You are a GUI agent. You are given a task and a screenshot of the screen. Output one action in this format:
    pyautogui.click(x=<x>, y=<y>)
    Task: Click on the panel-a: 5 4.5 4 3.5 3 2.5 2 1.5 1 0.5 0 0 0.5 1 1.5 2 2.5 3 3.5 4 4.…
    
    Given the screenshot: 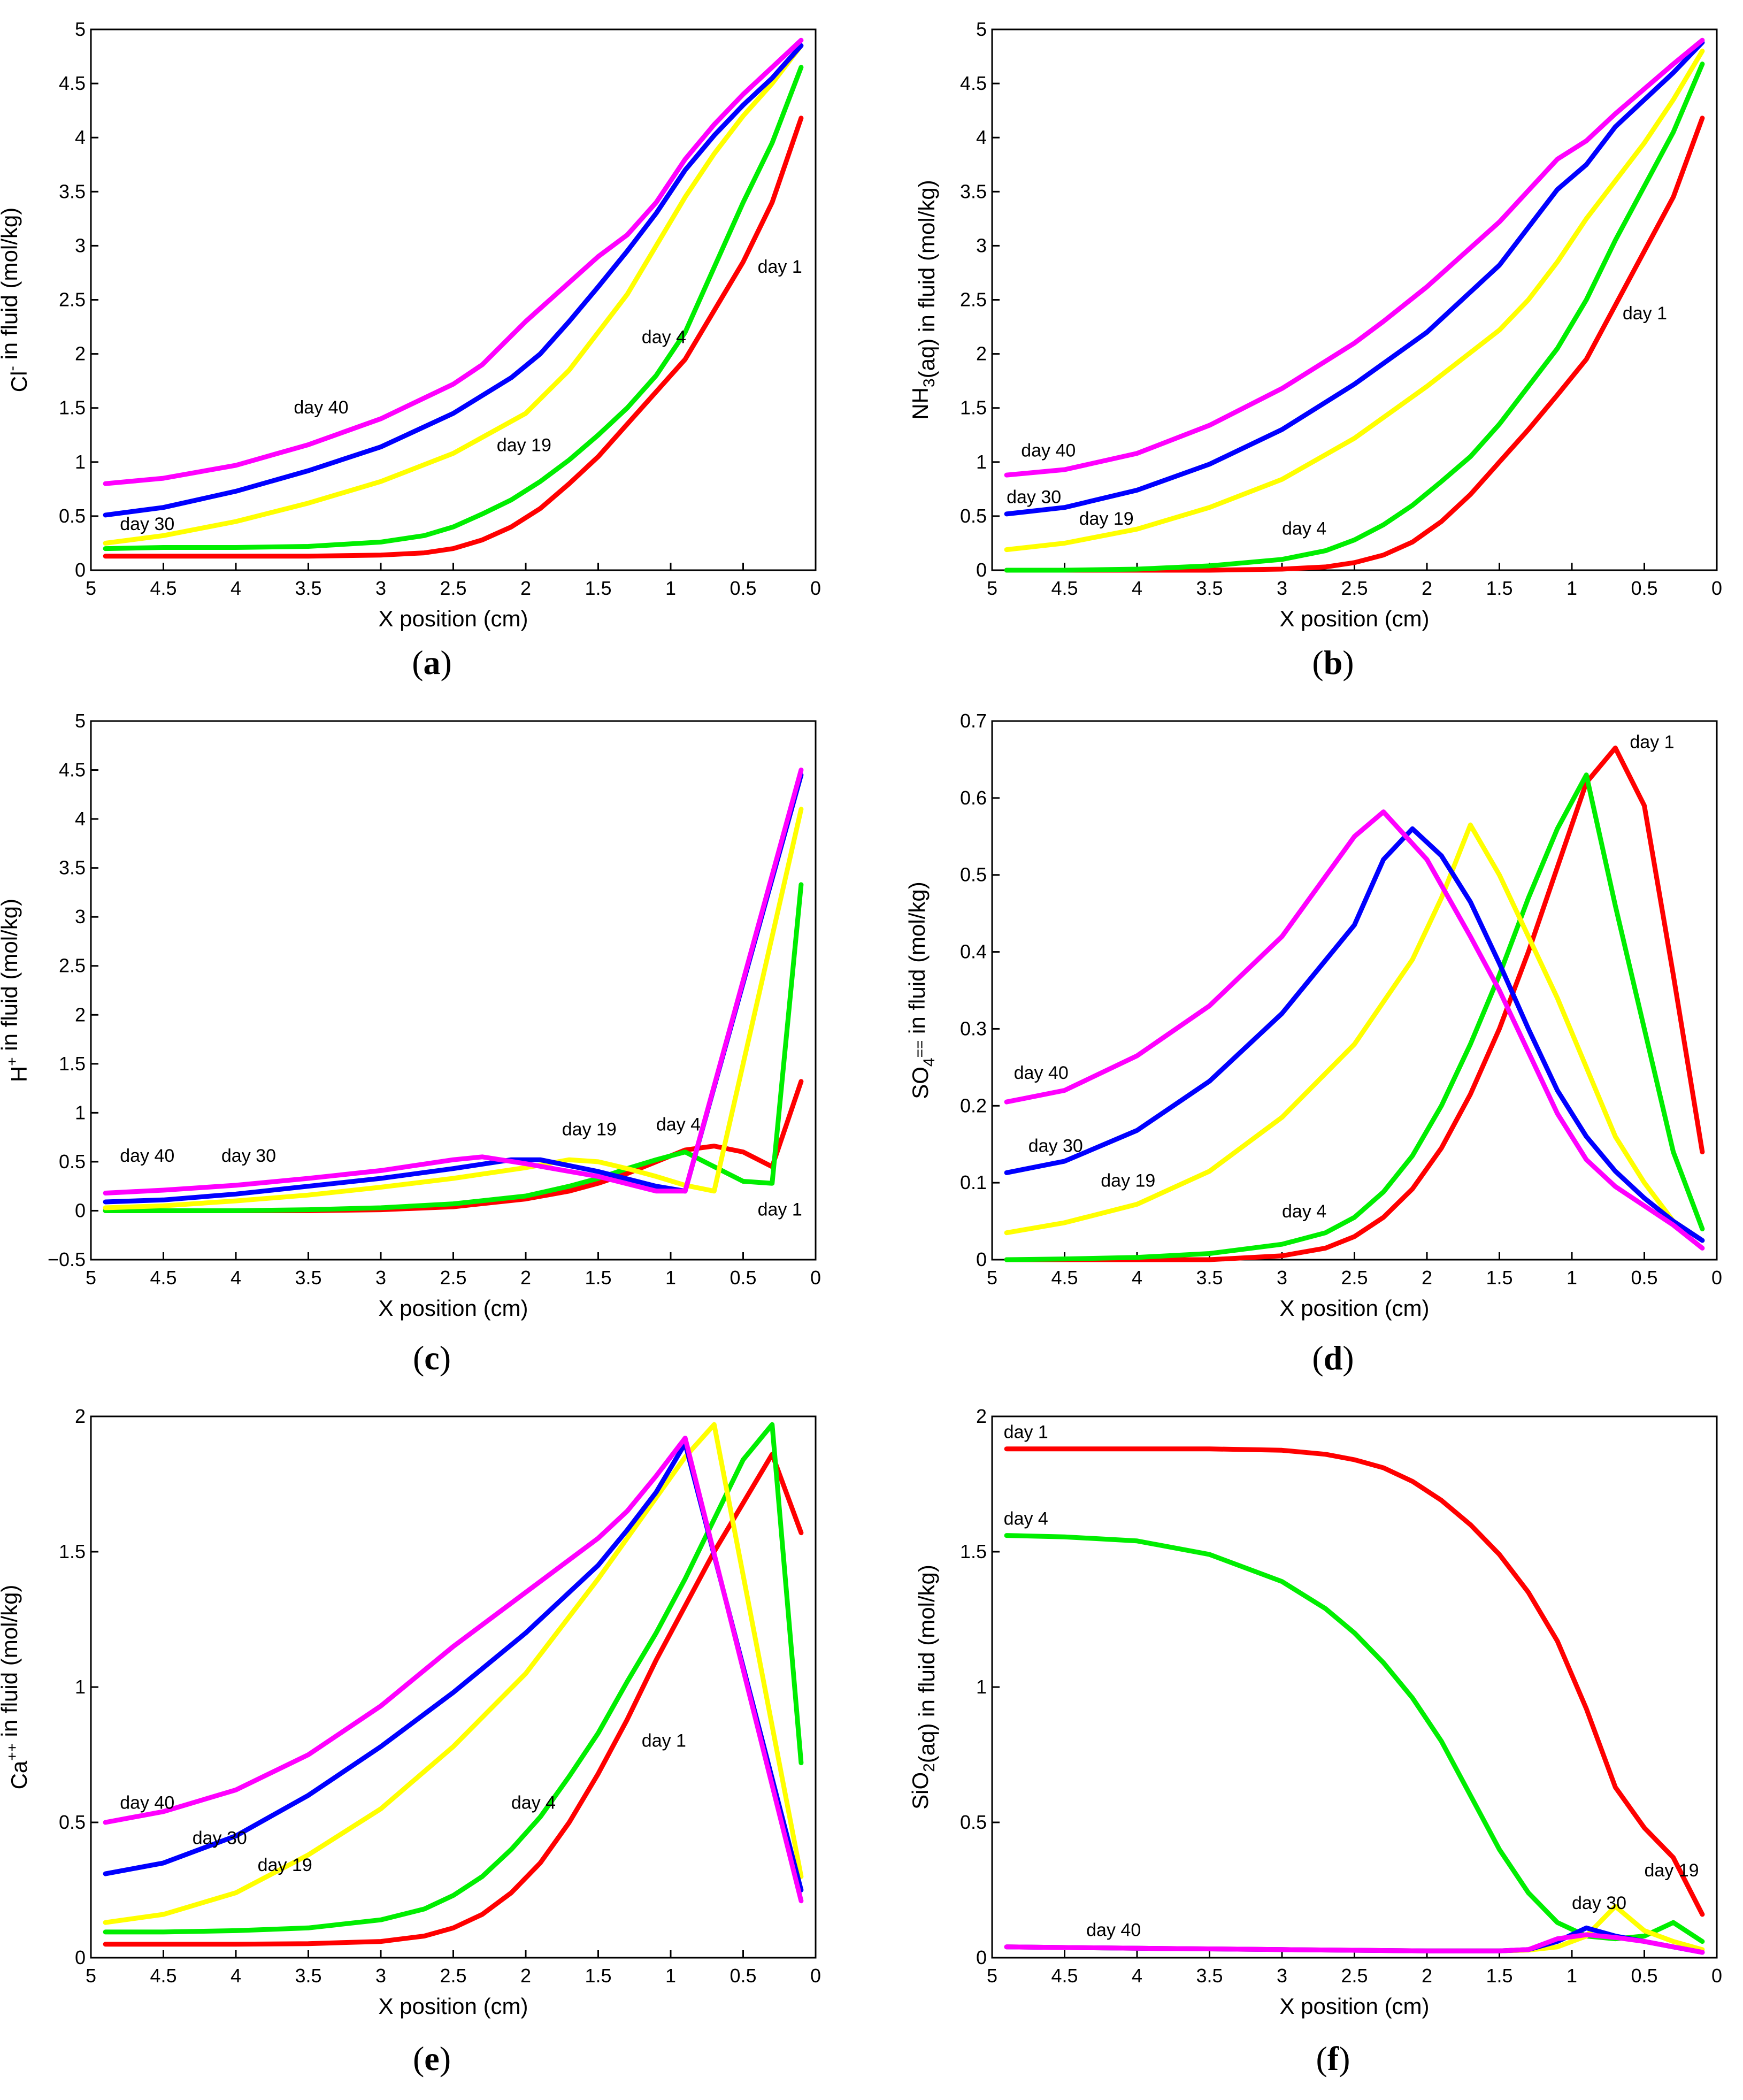 What is the action you would take?
    pyautogui.click(x=410, y=349)
    